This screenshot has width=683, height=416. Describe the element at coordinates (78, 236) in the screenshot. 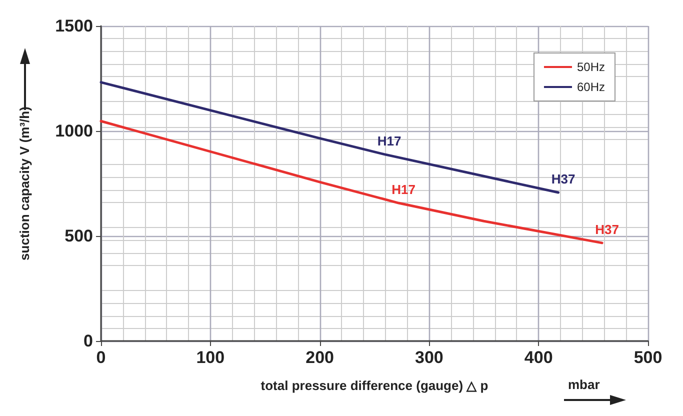

I see `y-tick-label: 500` at that location.